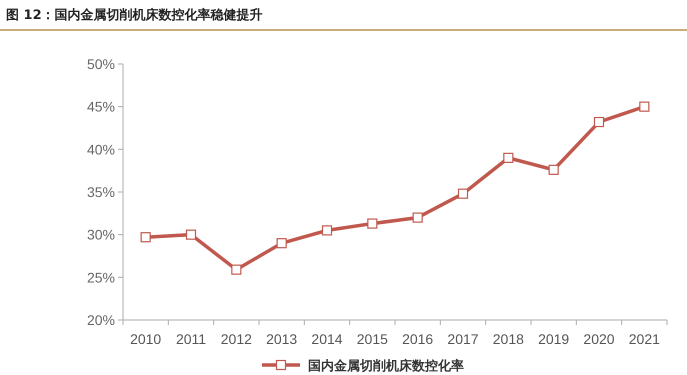 This screenshot has height=375, width=687. What do you see at coordinates (508, 339) in the screenshot?
I see `x-tick-label: 2018` at bounding box center [508, 339].